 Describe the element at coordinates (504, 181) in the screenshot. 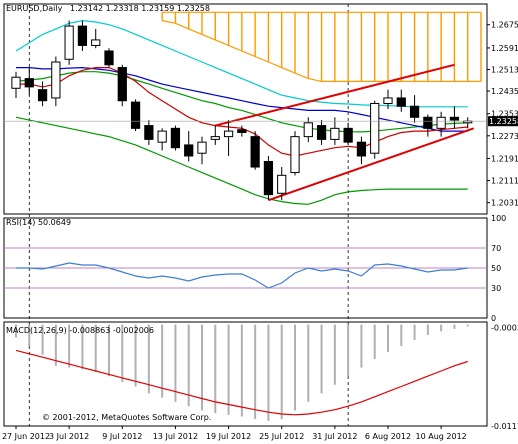

I see `price-tick-label: 1.21110` at that location.